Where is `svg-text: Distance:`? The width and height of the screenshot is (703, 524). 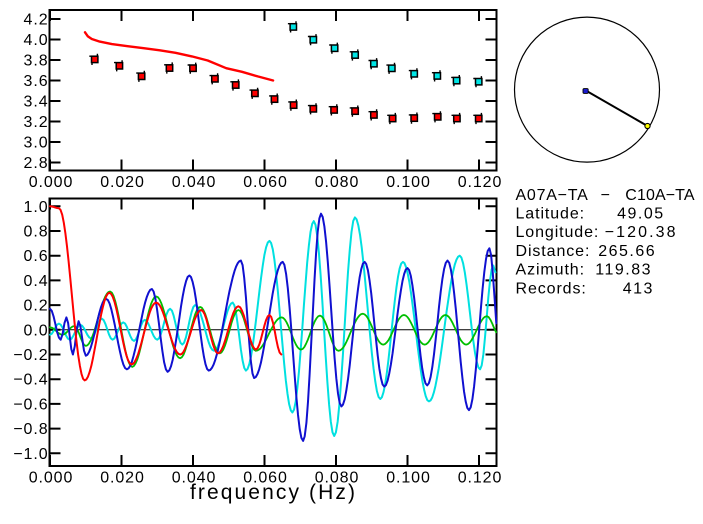
svg-text: Distance: is located at coordinates (553, 251).